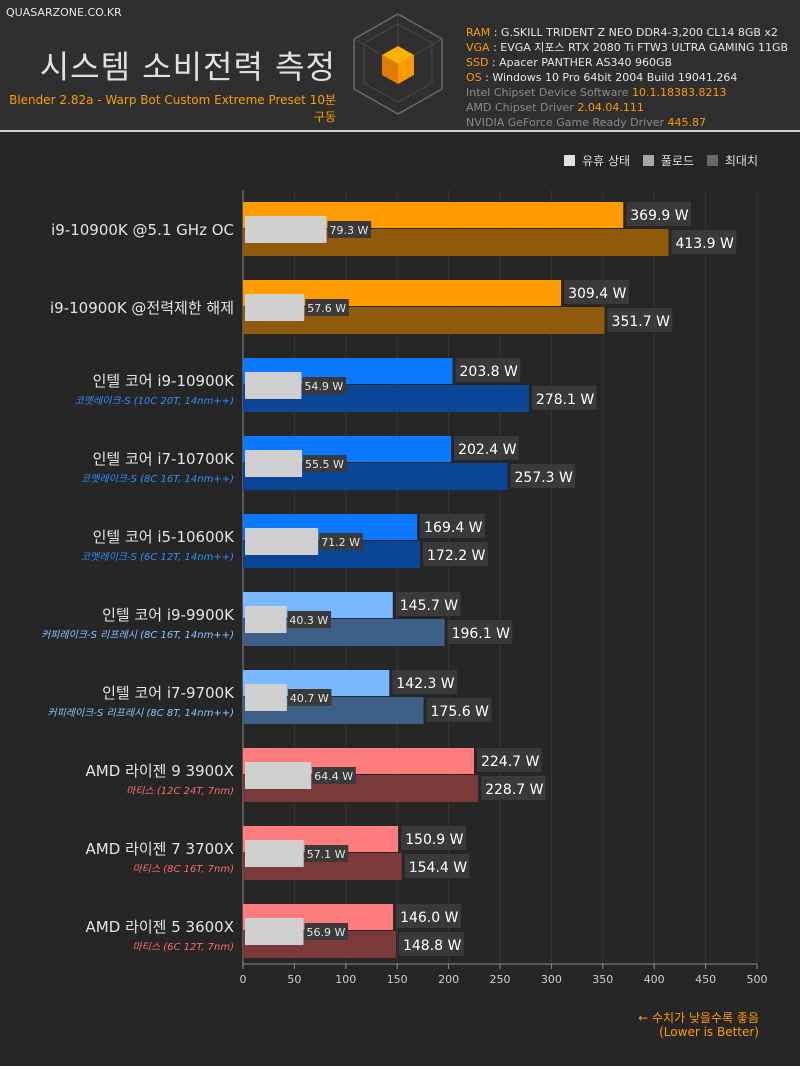 The image size is (800, 1066). I want to click on idle-value-label: 71.2 W, so click(340, 542).